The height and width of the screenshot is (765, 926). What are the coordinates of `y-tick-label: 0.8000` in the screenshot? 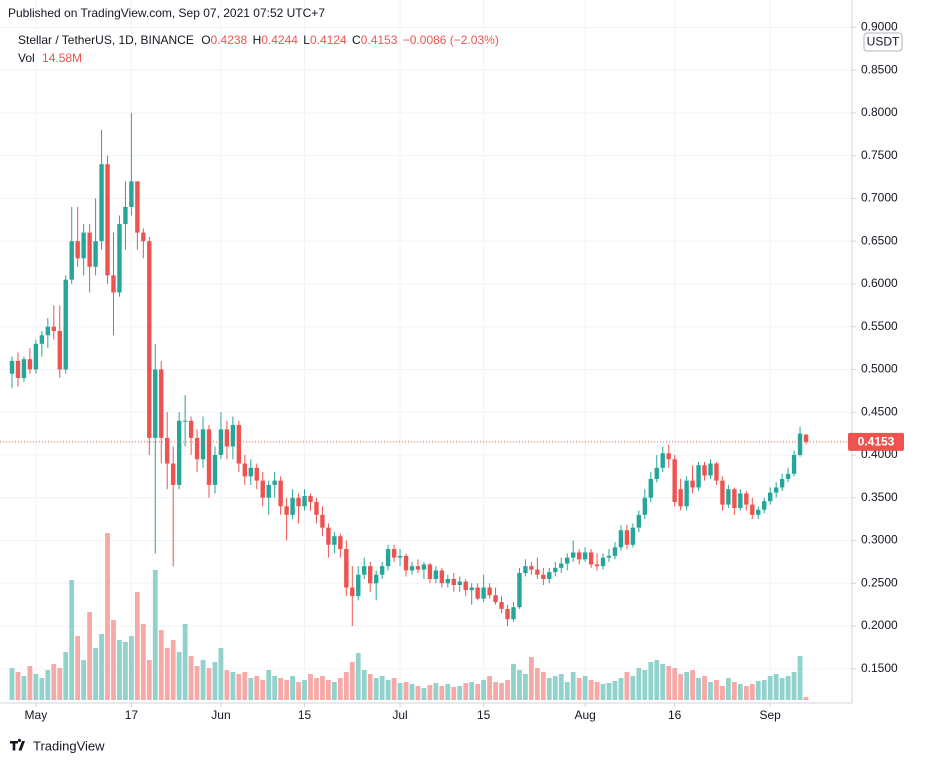 It's located at (879, 112).